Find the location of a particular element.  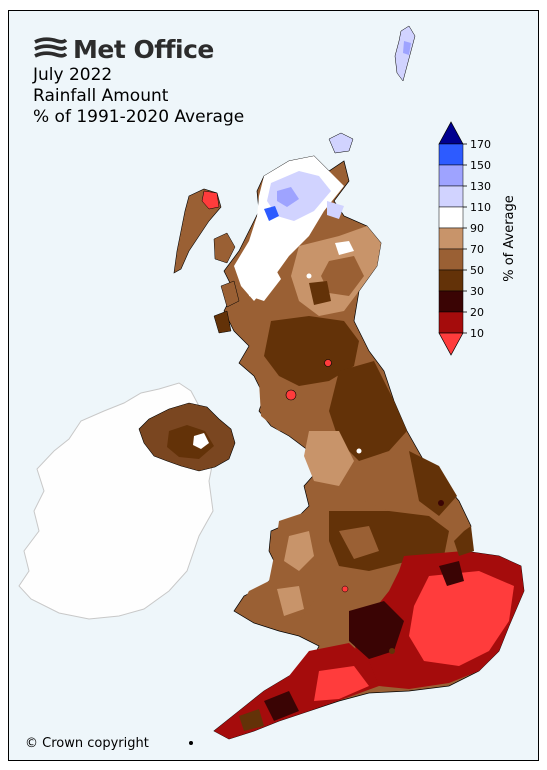

met-office-swirl-icon is located at coordinates (50, 47).